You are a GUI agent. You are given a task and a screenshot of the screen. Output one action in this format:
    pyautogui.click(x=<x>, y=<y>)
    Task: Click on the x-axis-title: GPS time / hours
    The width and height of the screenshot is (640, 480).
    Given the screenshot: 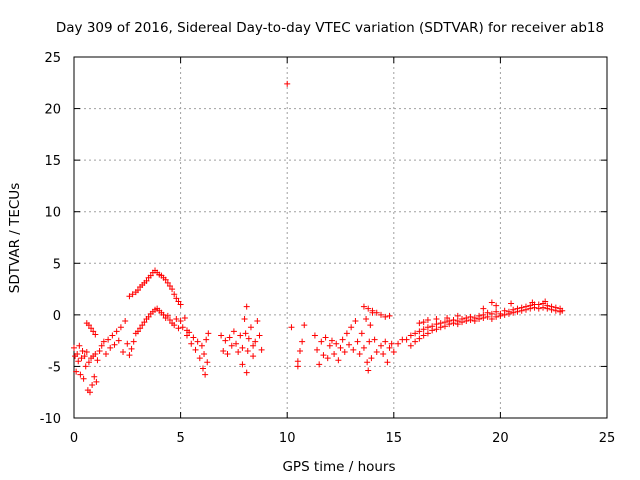 What is the action you would take?
    pyautogui.click(x=338, y=467)
    